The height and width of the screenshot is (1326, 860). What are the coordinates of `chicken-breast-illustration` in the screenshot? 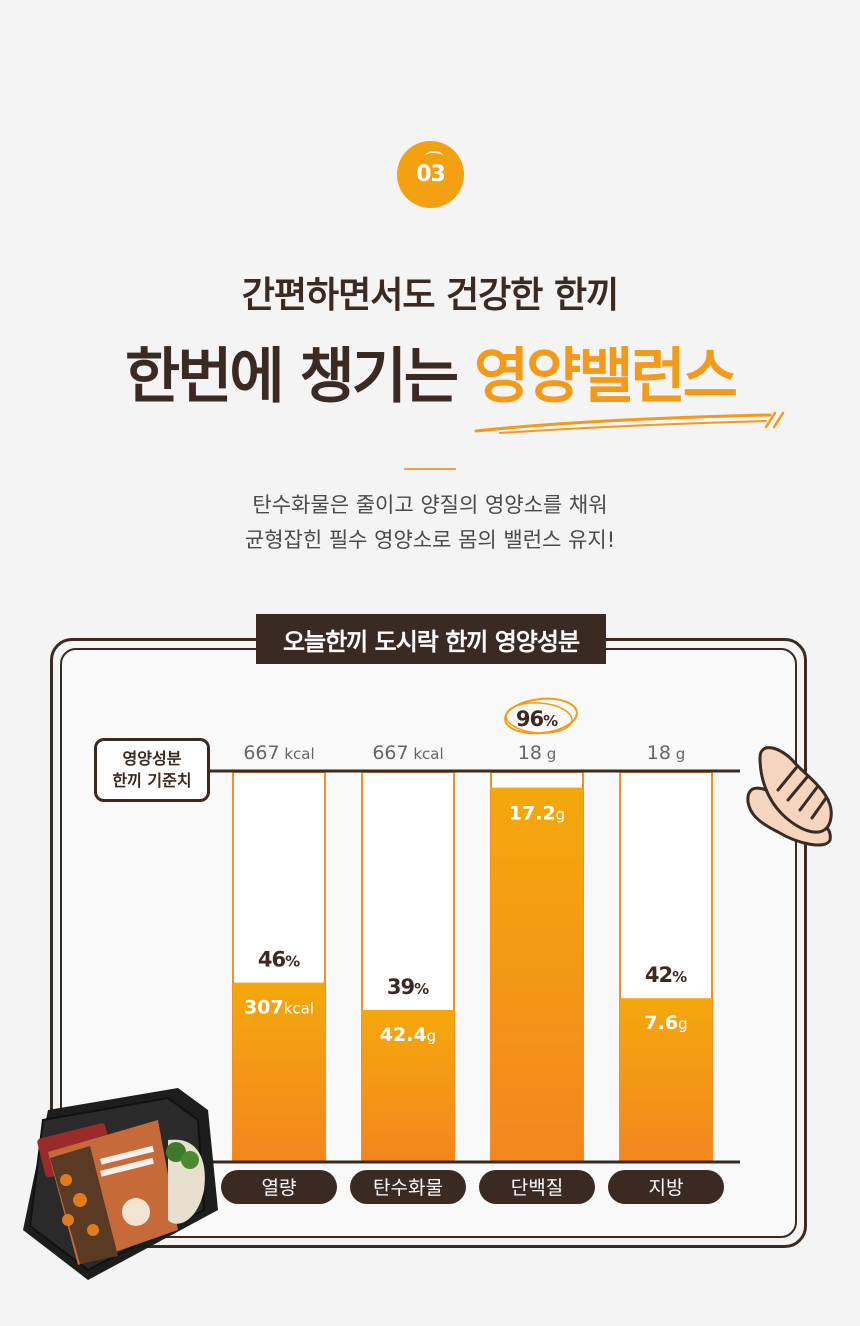 It's located at (789, 796).